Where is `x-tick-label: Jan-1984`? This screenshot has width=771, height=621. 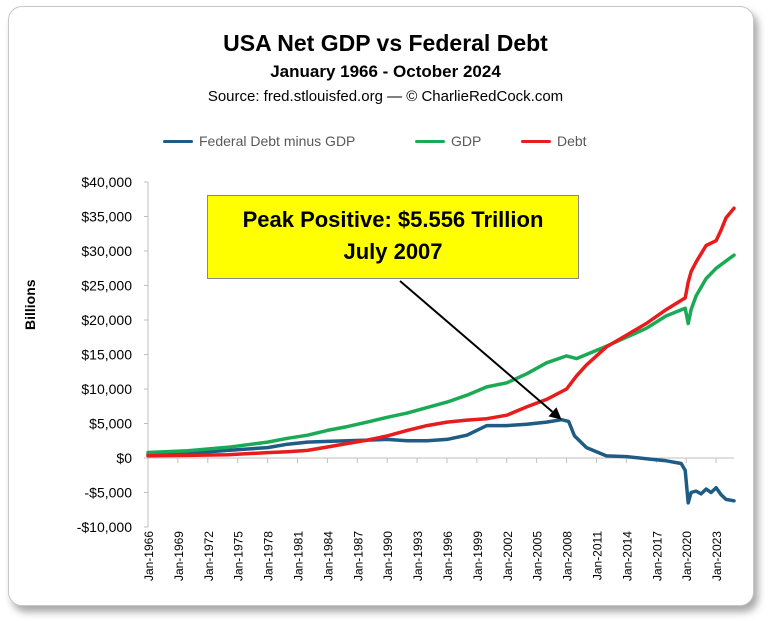
x-tick-label: Jan-1984 is located at coordinates (328, 556).